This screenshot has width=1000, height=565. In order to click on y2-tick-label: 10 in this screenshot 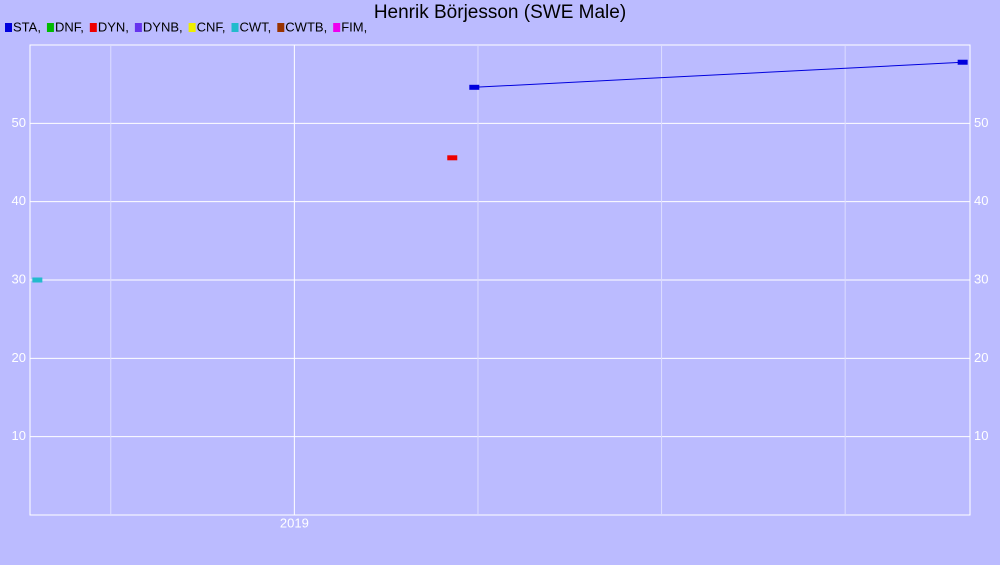, I will do `click(981, 435)`.